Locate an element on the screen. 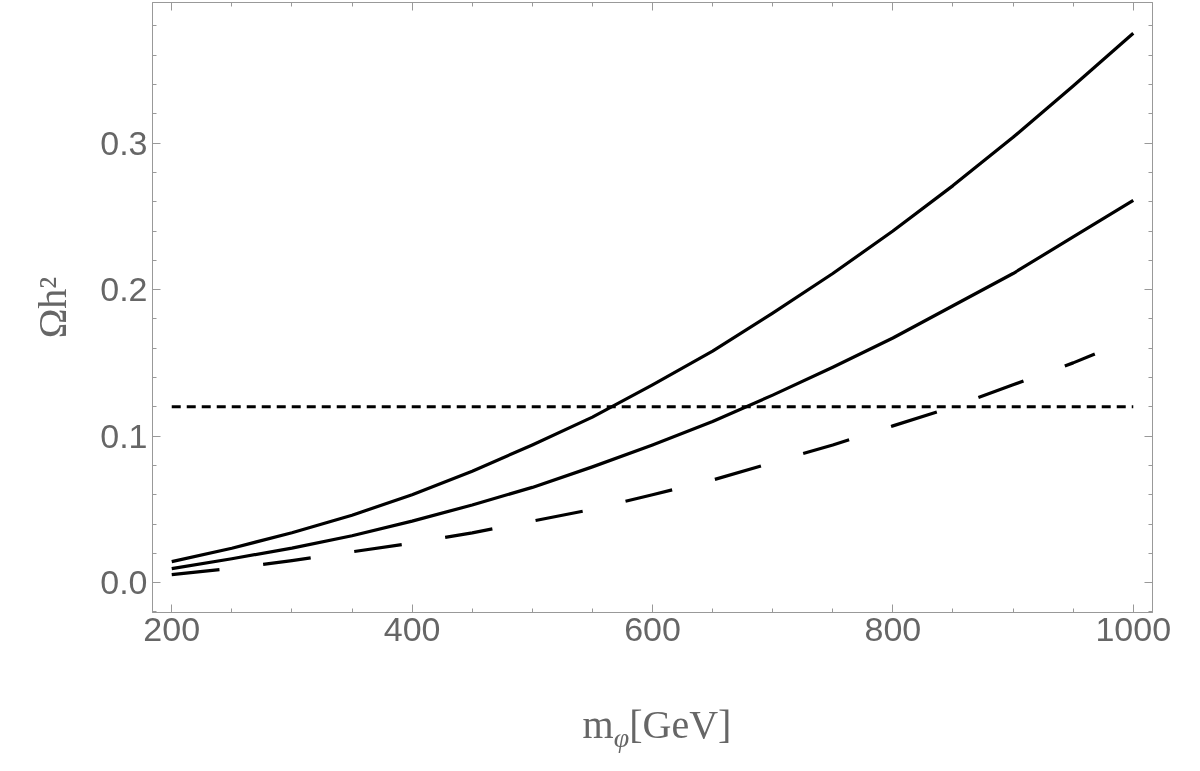 This screenshot has width=1200, height=771. y-axis-title: Ωh² is located at coordinates (53, 307).